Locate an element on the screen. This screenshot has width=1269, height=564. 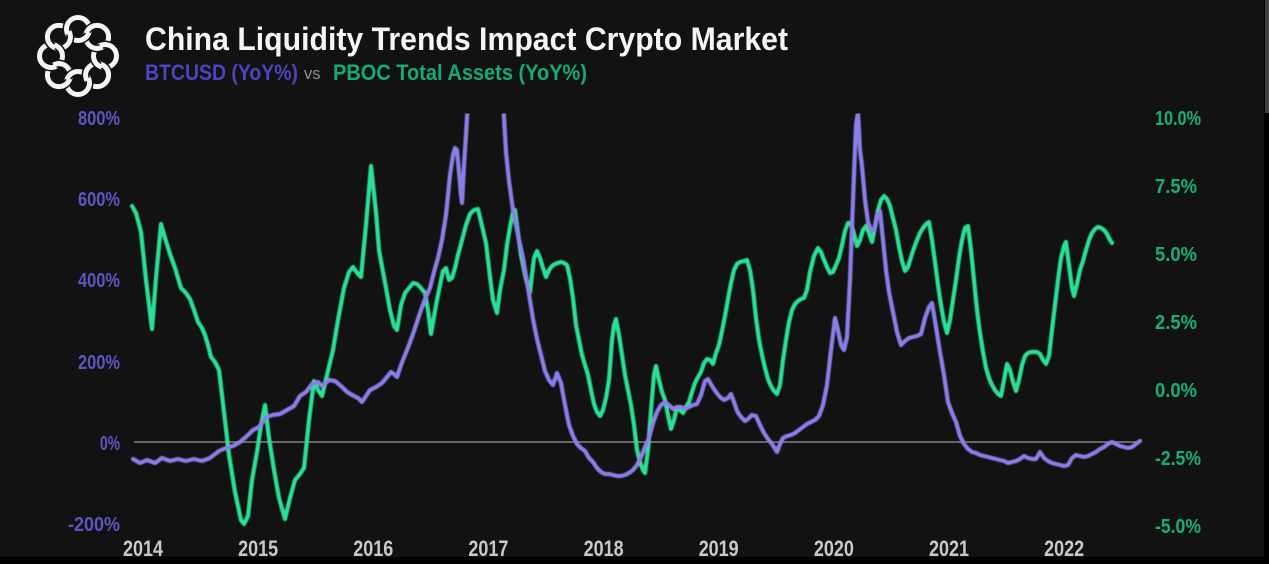
svg-text: -200% is located at coordinates (94, 525).